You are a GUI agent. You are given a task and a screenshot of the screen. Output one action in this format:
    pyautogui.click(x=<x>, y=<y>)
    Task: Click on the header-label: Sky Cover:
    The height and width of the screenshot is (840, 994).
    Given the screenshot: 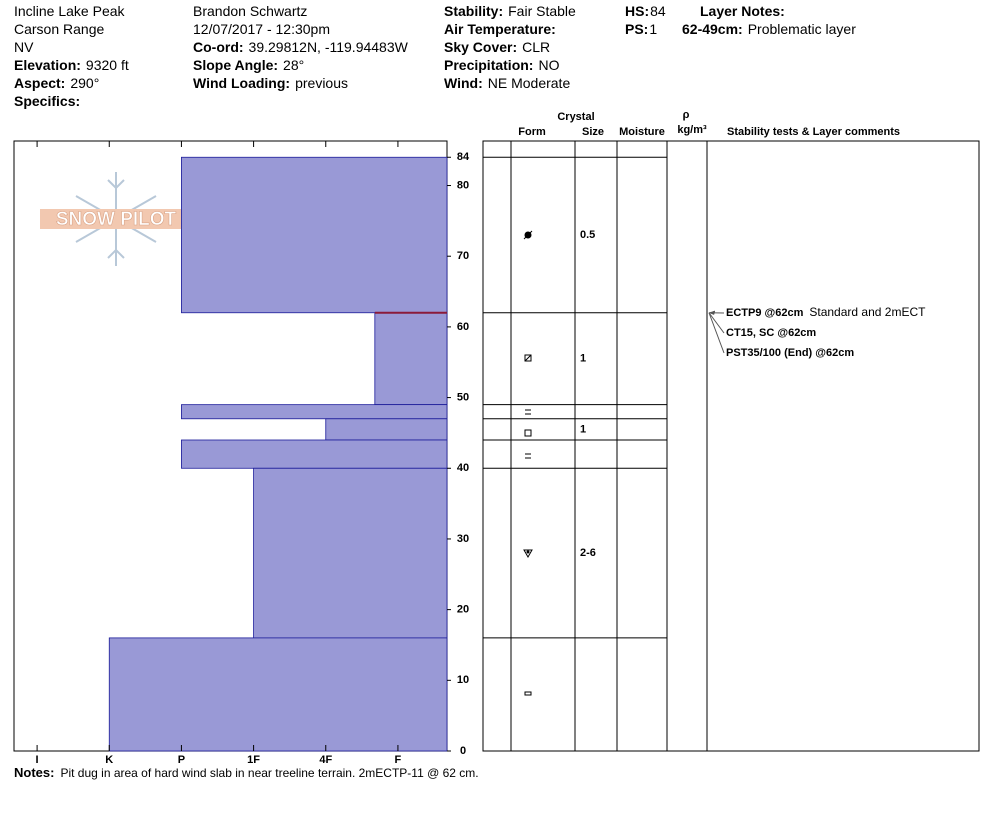 What is the action you would take?
    pyautogui.click(x=480, y=47)
    